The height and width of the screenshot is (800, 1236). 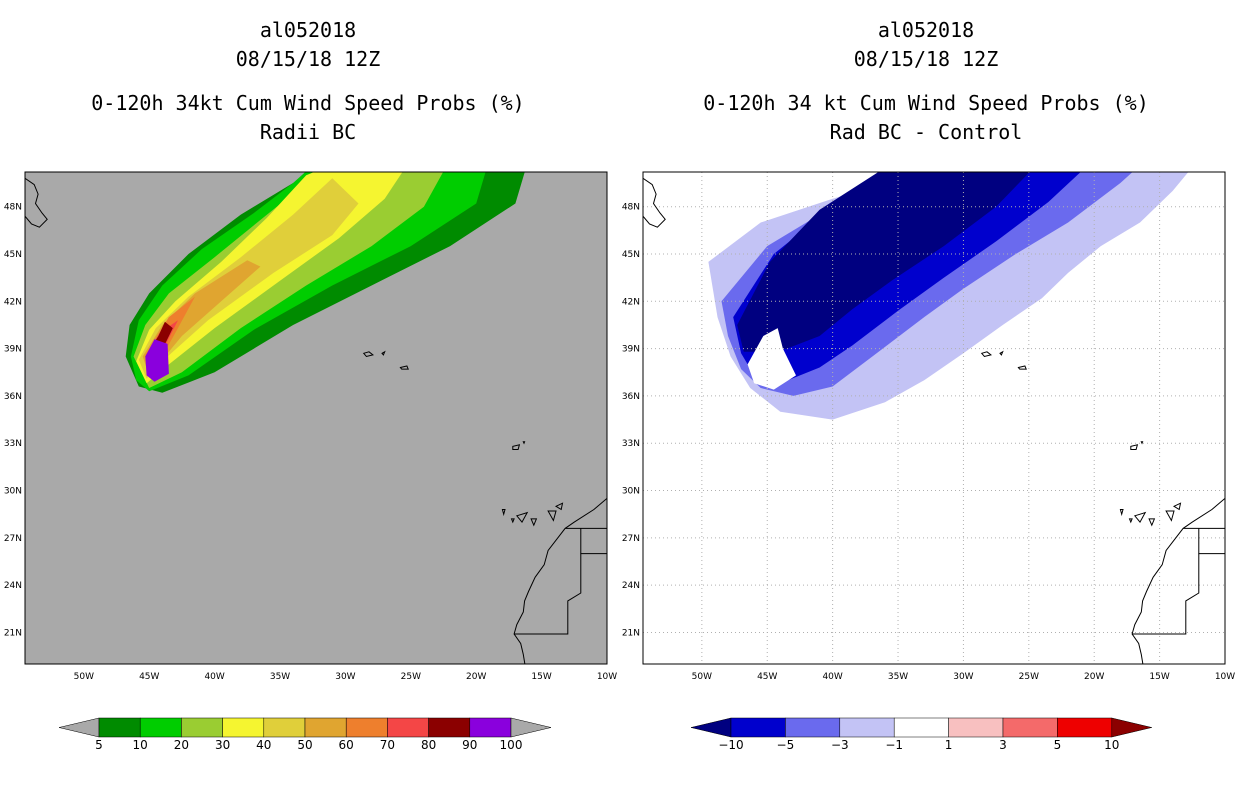 What do you see at coordinates (926, 103) in the screenshot?
I see `right-title: 0-120h 34 kt Cum Wind Speed Probs (%)` at bounding box center [926, 103].